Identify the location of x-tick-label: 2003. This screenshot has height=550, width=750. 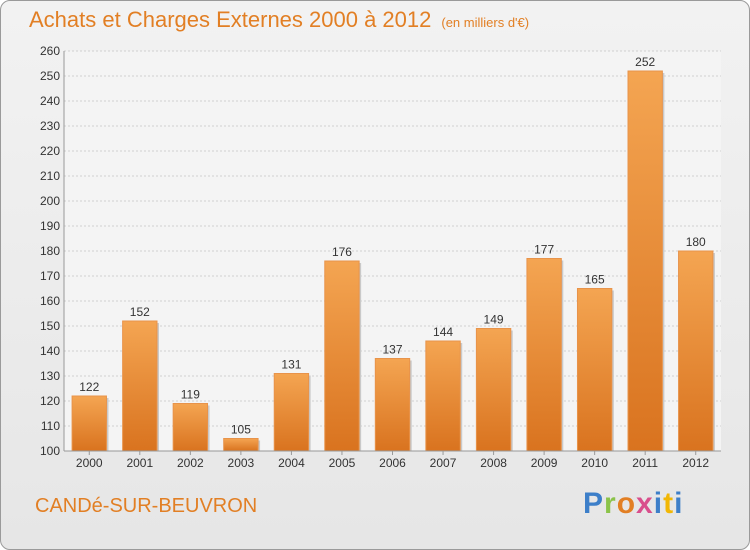
(241, 463).